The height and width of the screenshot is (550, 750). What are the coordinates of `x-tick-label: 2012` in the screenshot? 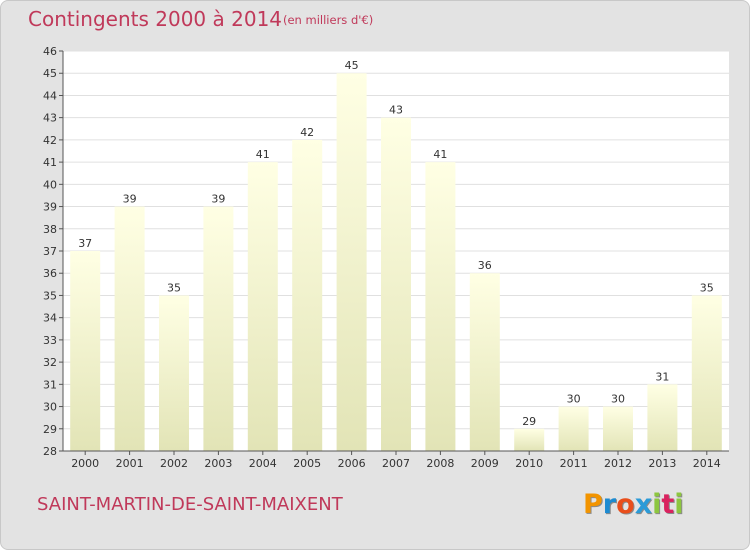 It's located at (618, 463).